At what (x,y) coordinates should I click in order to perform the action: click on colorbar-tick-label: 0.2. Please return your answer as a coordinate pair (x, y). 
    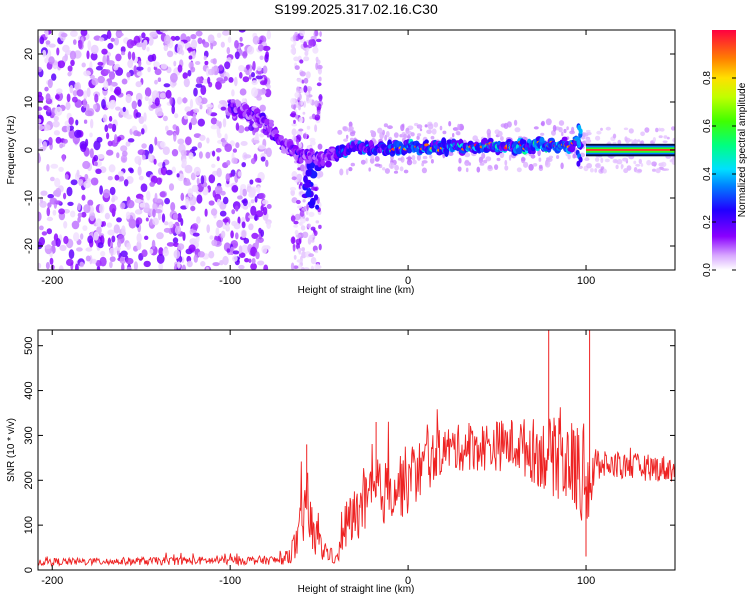
    Looking at the image, I should click on (707, 222).